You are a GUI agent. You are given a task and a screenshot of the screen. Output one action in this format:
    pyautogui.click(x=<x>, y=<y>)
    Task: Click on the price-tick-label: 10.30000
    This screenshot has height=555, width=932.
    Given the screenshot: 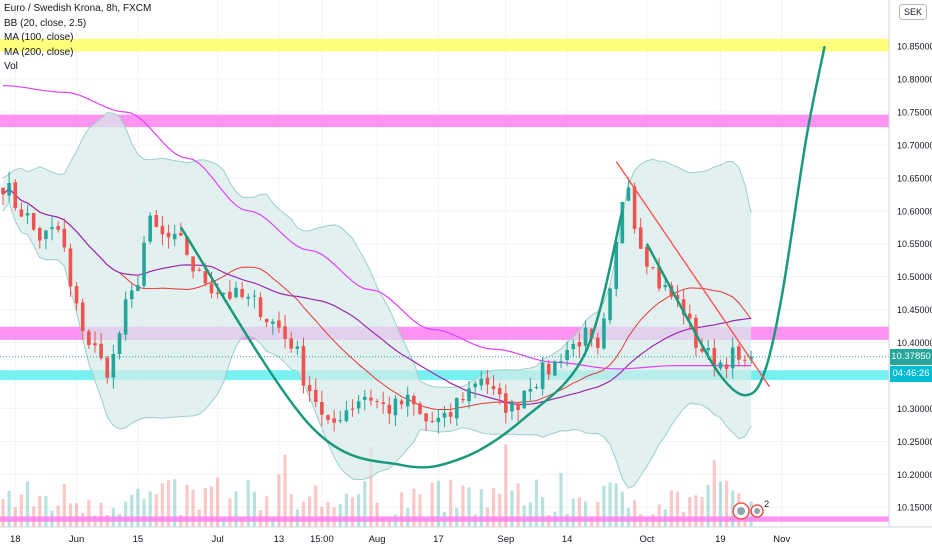 What is the action you would take?
    pyautogui.click(x=914, y=409)
    